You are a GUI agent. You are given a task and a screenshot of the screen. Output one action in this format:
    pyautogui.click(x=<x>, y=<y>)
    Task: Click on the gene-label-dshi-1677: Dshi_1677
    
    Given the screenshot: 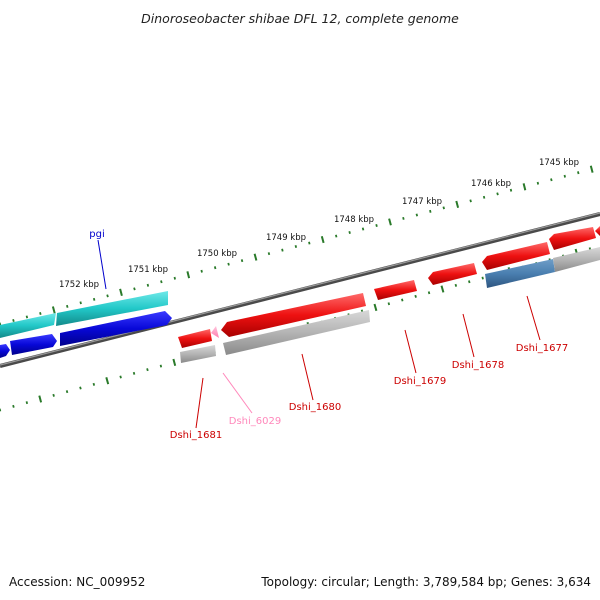 What is the action you would take?
    pyautogui.click(x=542, y=348)
    